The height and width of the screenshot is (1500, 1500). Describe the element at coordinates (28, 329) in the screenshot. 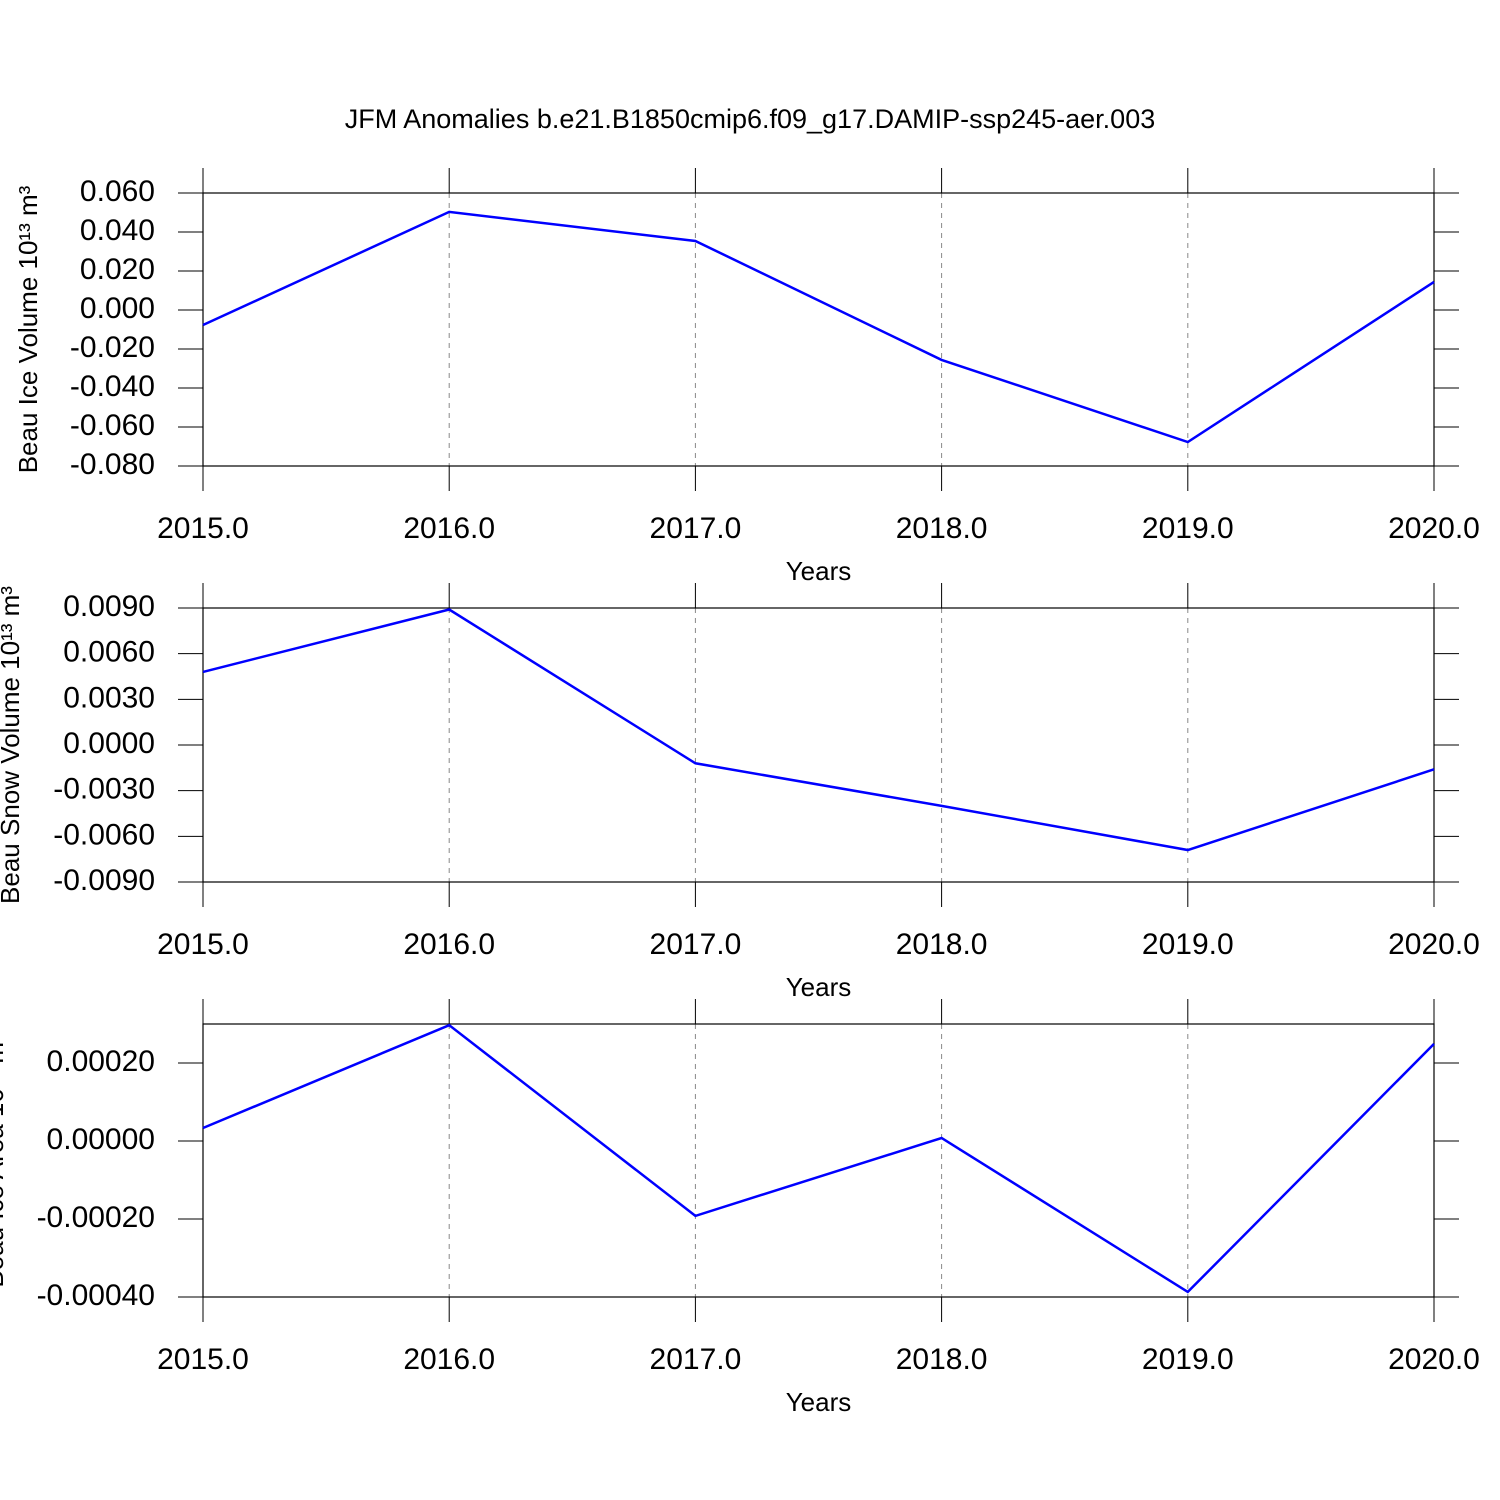

I see `y-axis-label: Beau Ice Volume 10¹³ m³` at that location.